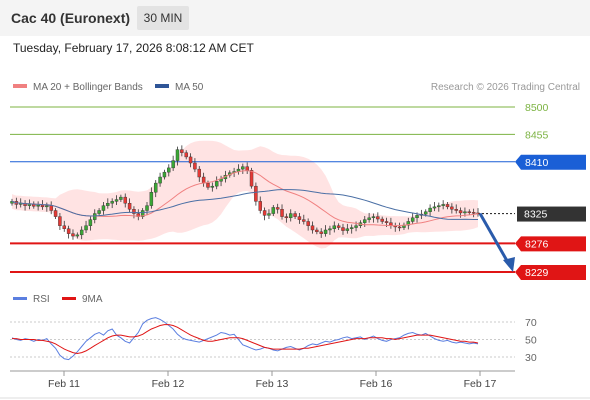 The height and width of the screenshot is (400, 590). I want to click on ma50-line, so click(244, 204).